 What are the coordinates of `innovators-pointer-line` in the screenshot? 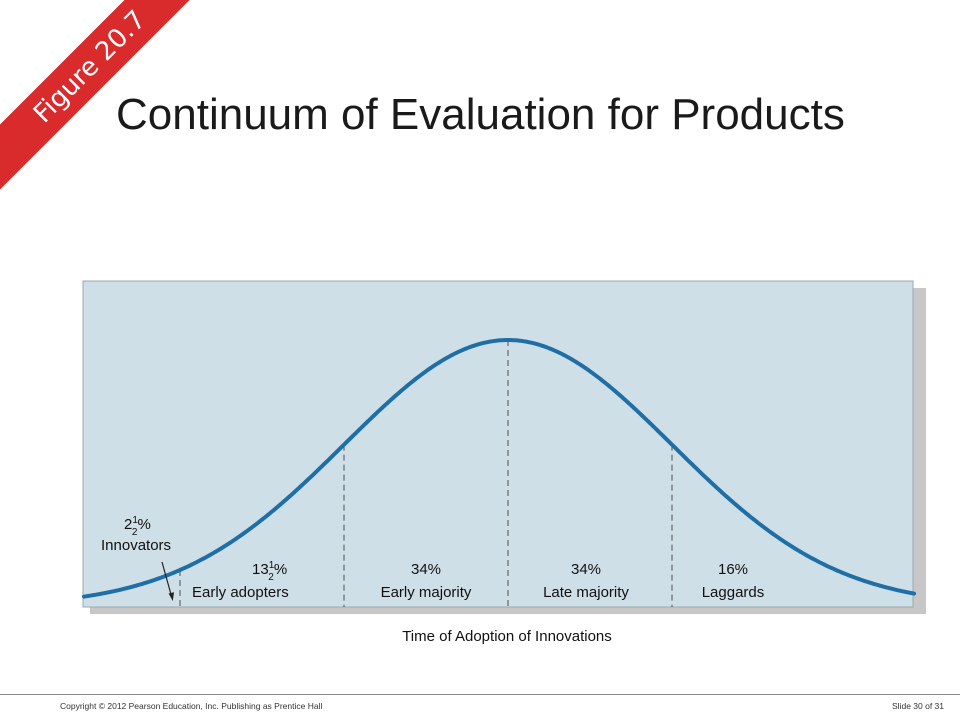 It's located at (167, 580).